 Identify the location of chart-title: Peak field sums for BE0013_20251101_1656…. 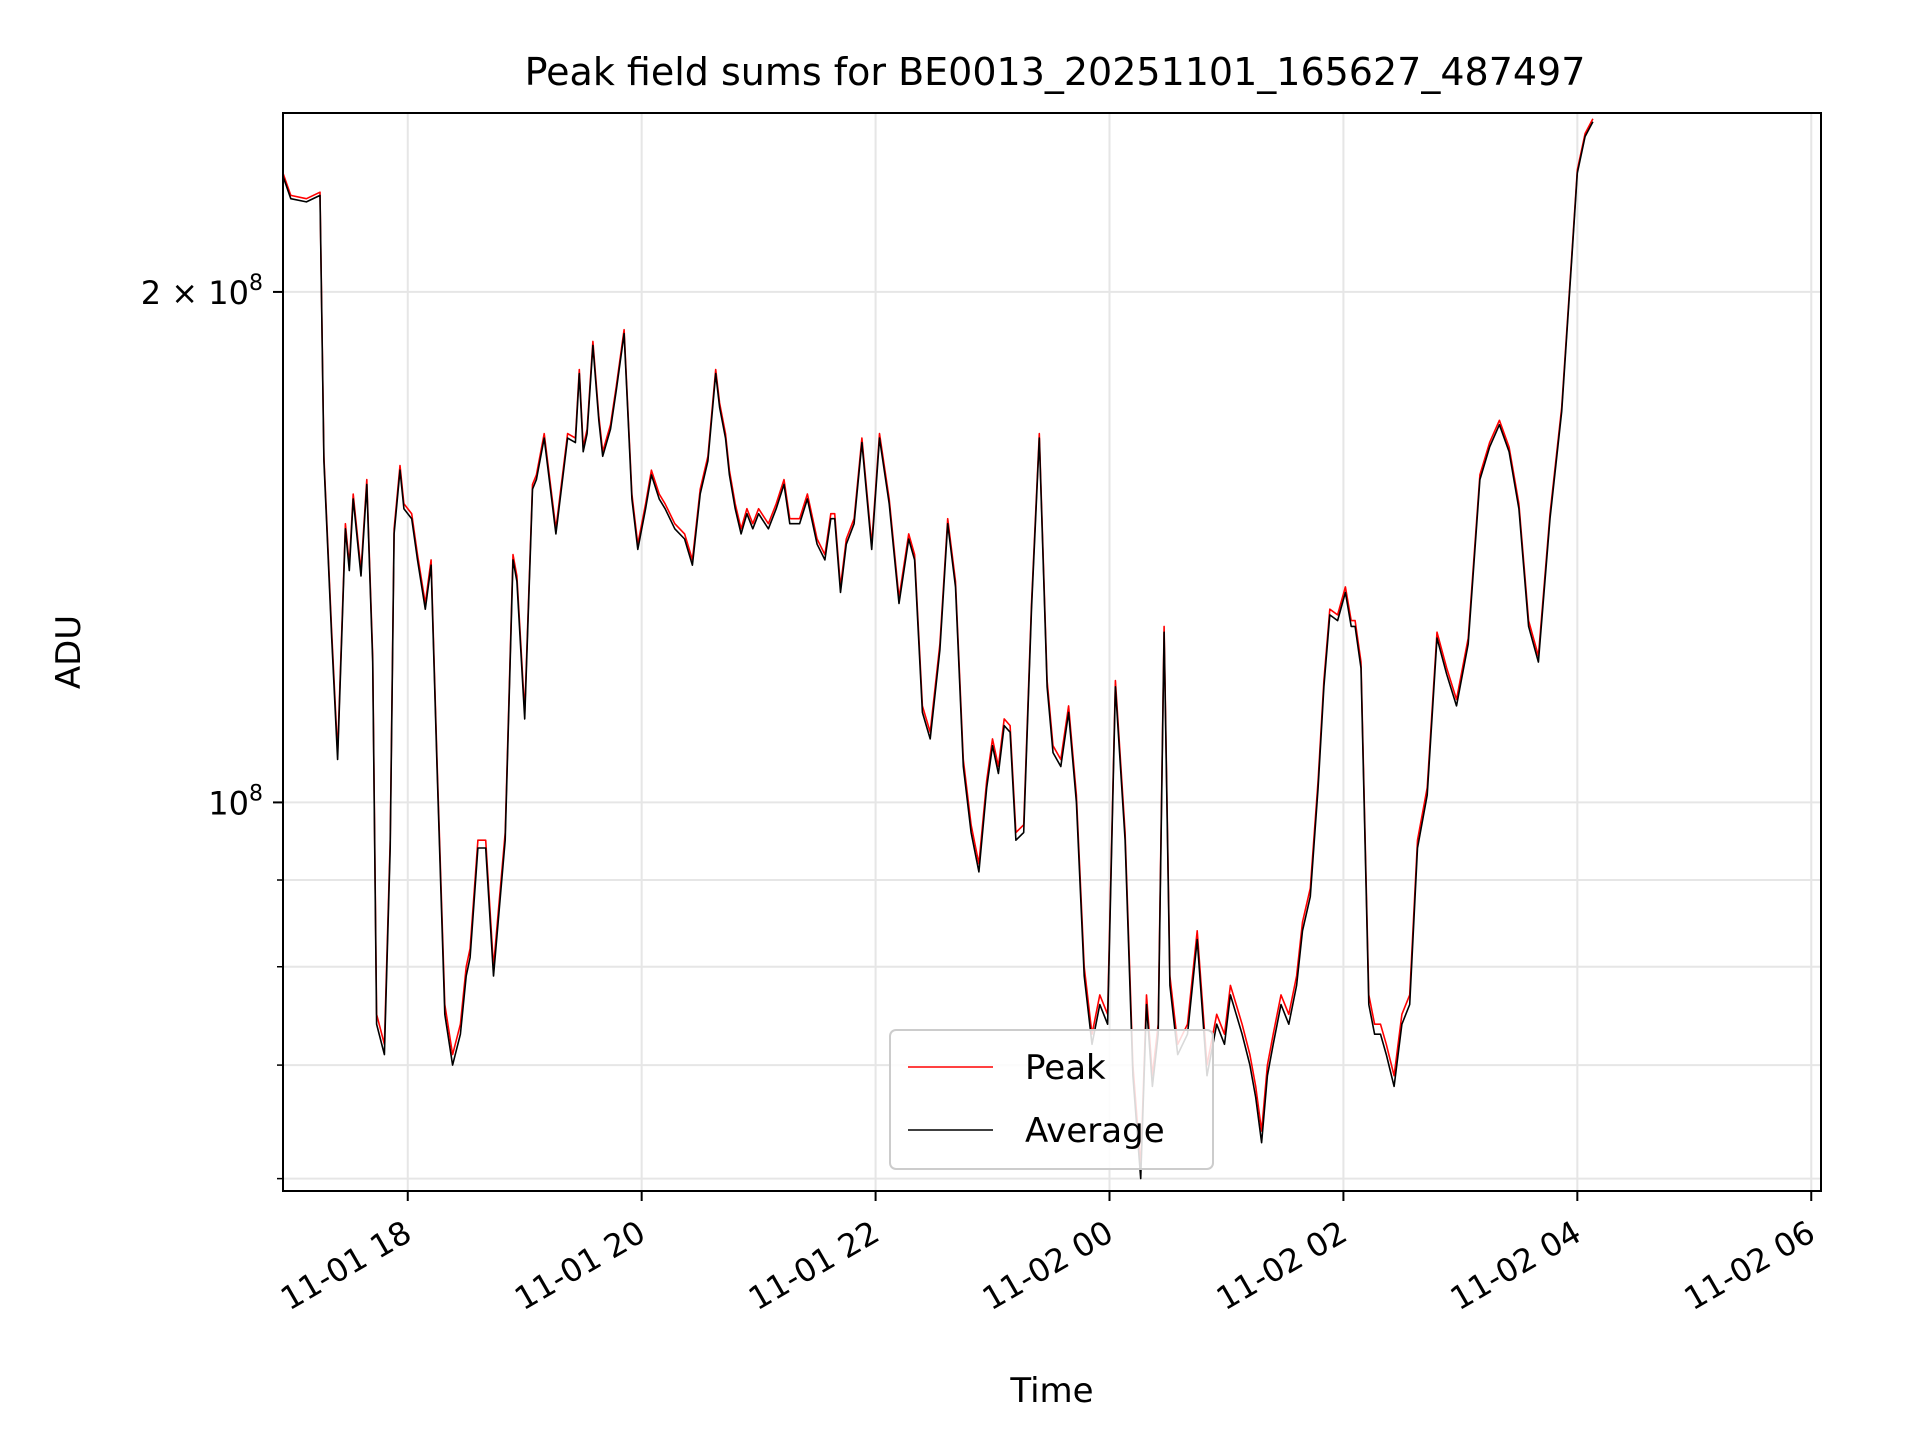
(1055, 72).